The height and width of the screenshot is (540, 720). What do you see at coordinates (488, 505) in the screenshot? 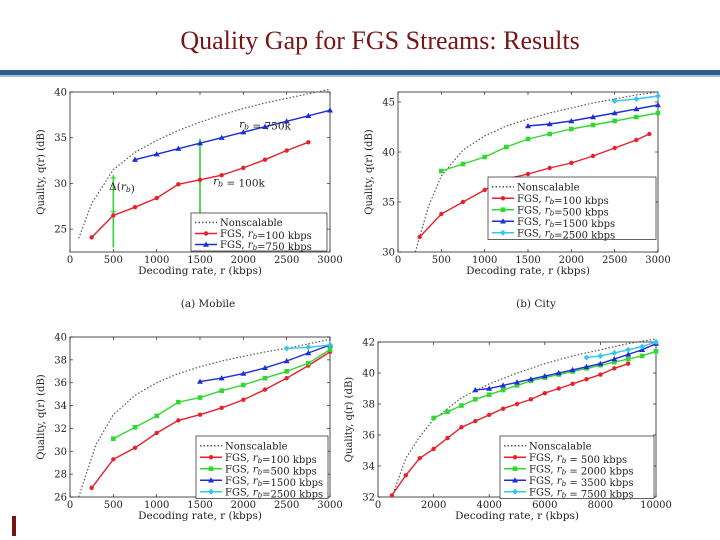
I see `x-tick-label: 4000` at bounding box center [488, 505].